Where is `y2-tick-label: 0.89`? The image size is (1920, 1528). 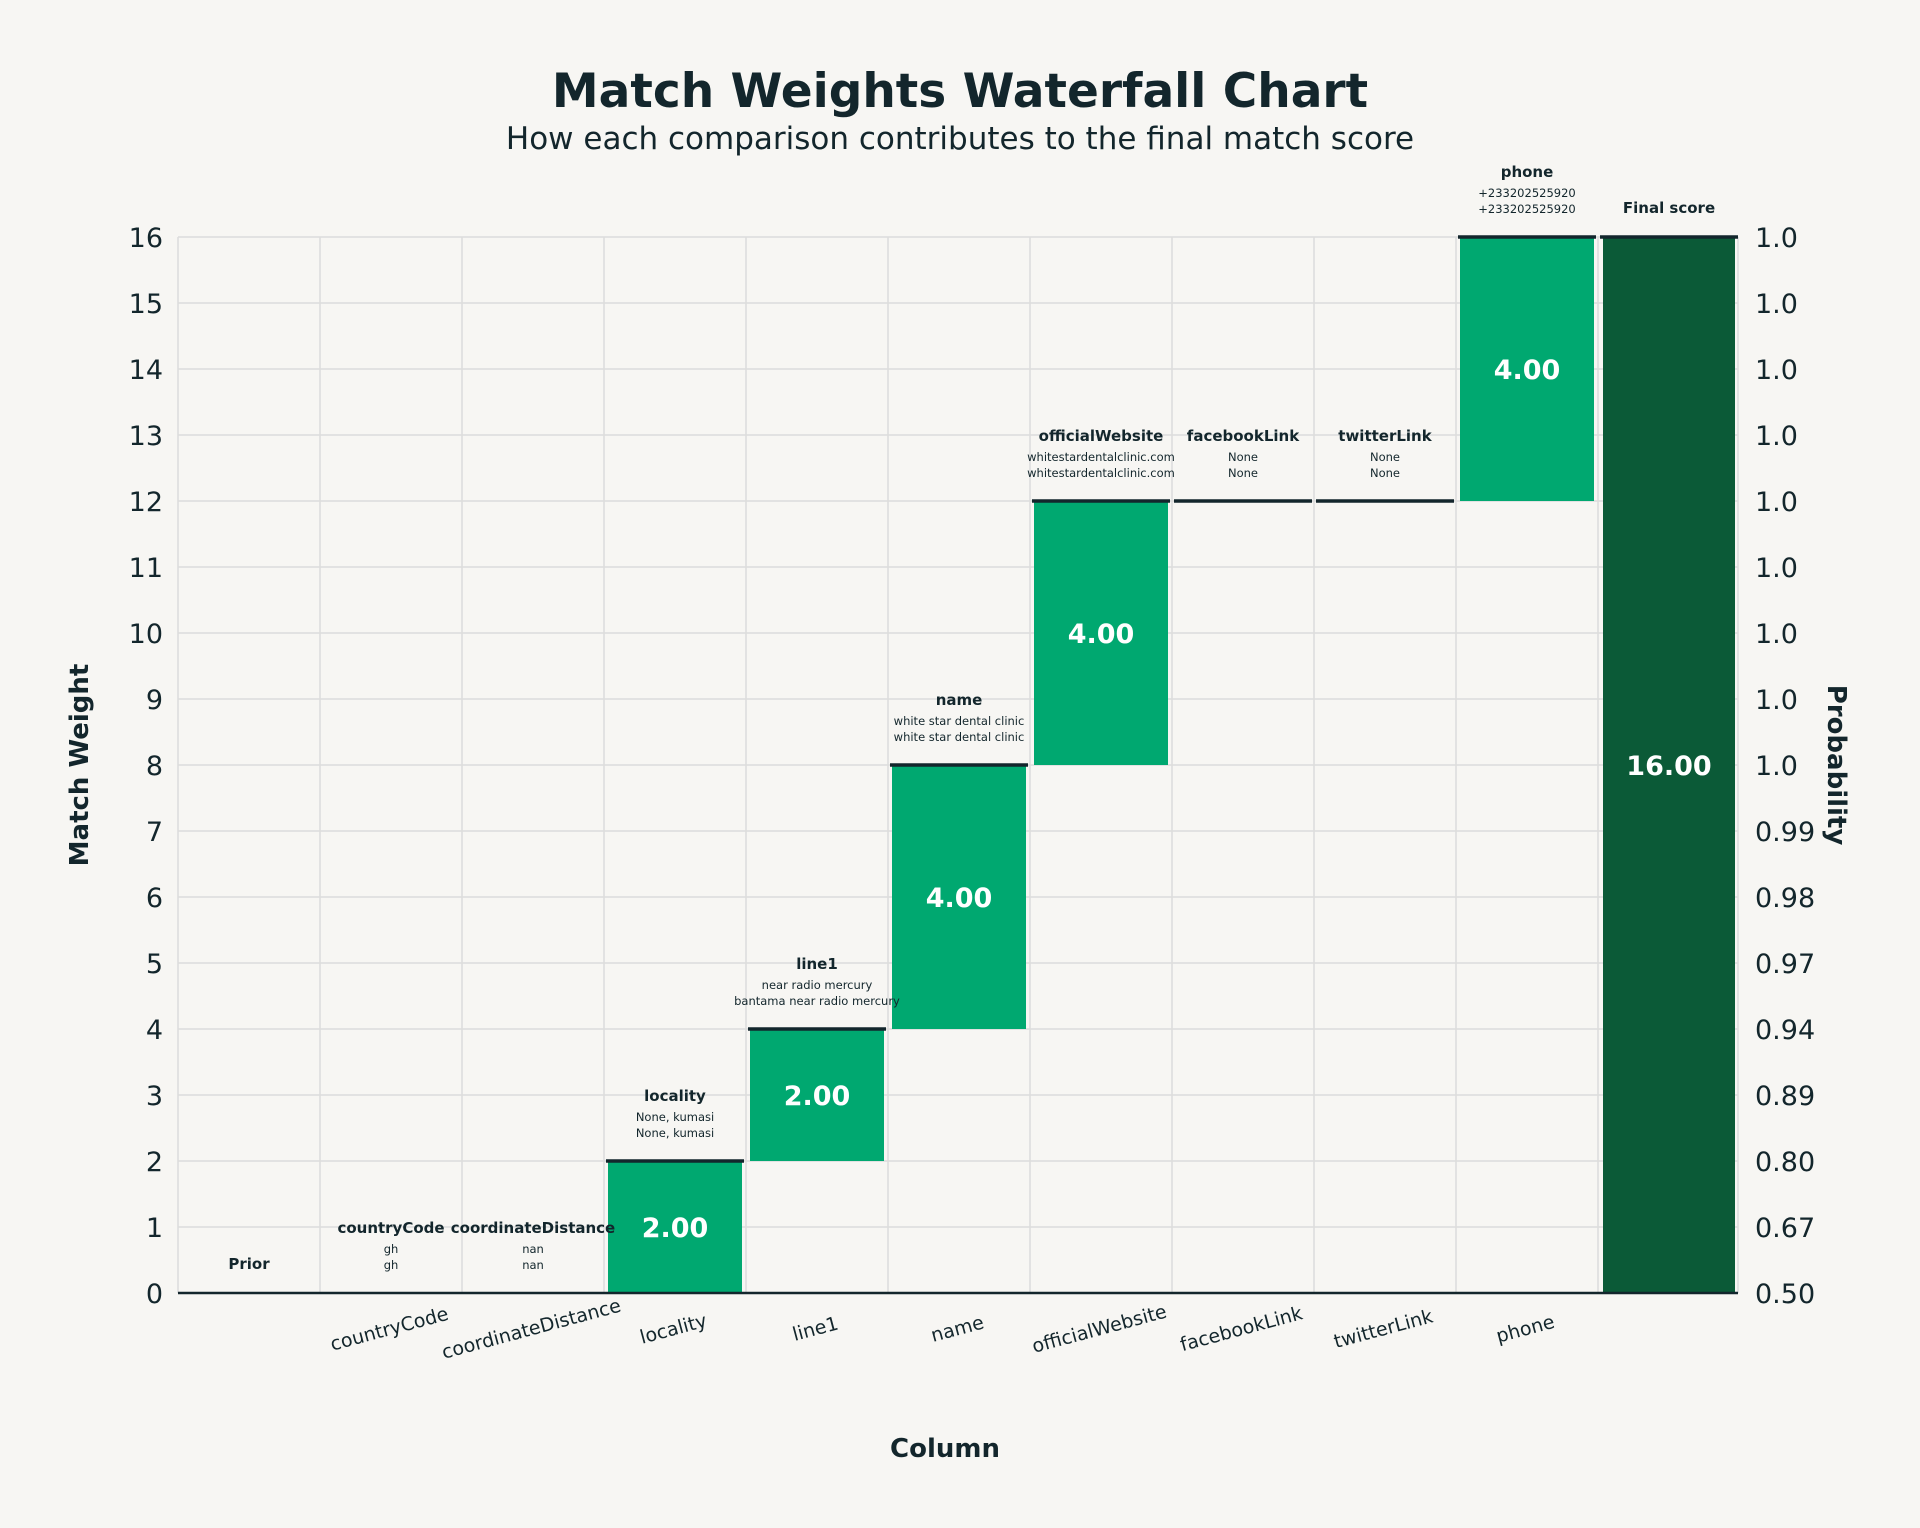
y2-tick-label: 0.89 is located at coordinates (1785, 1096).